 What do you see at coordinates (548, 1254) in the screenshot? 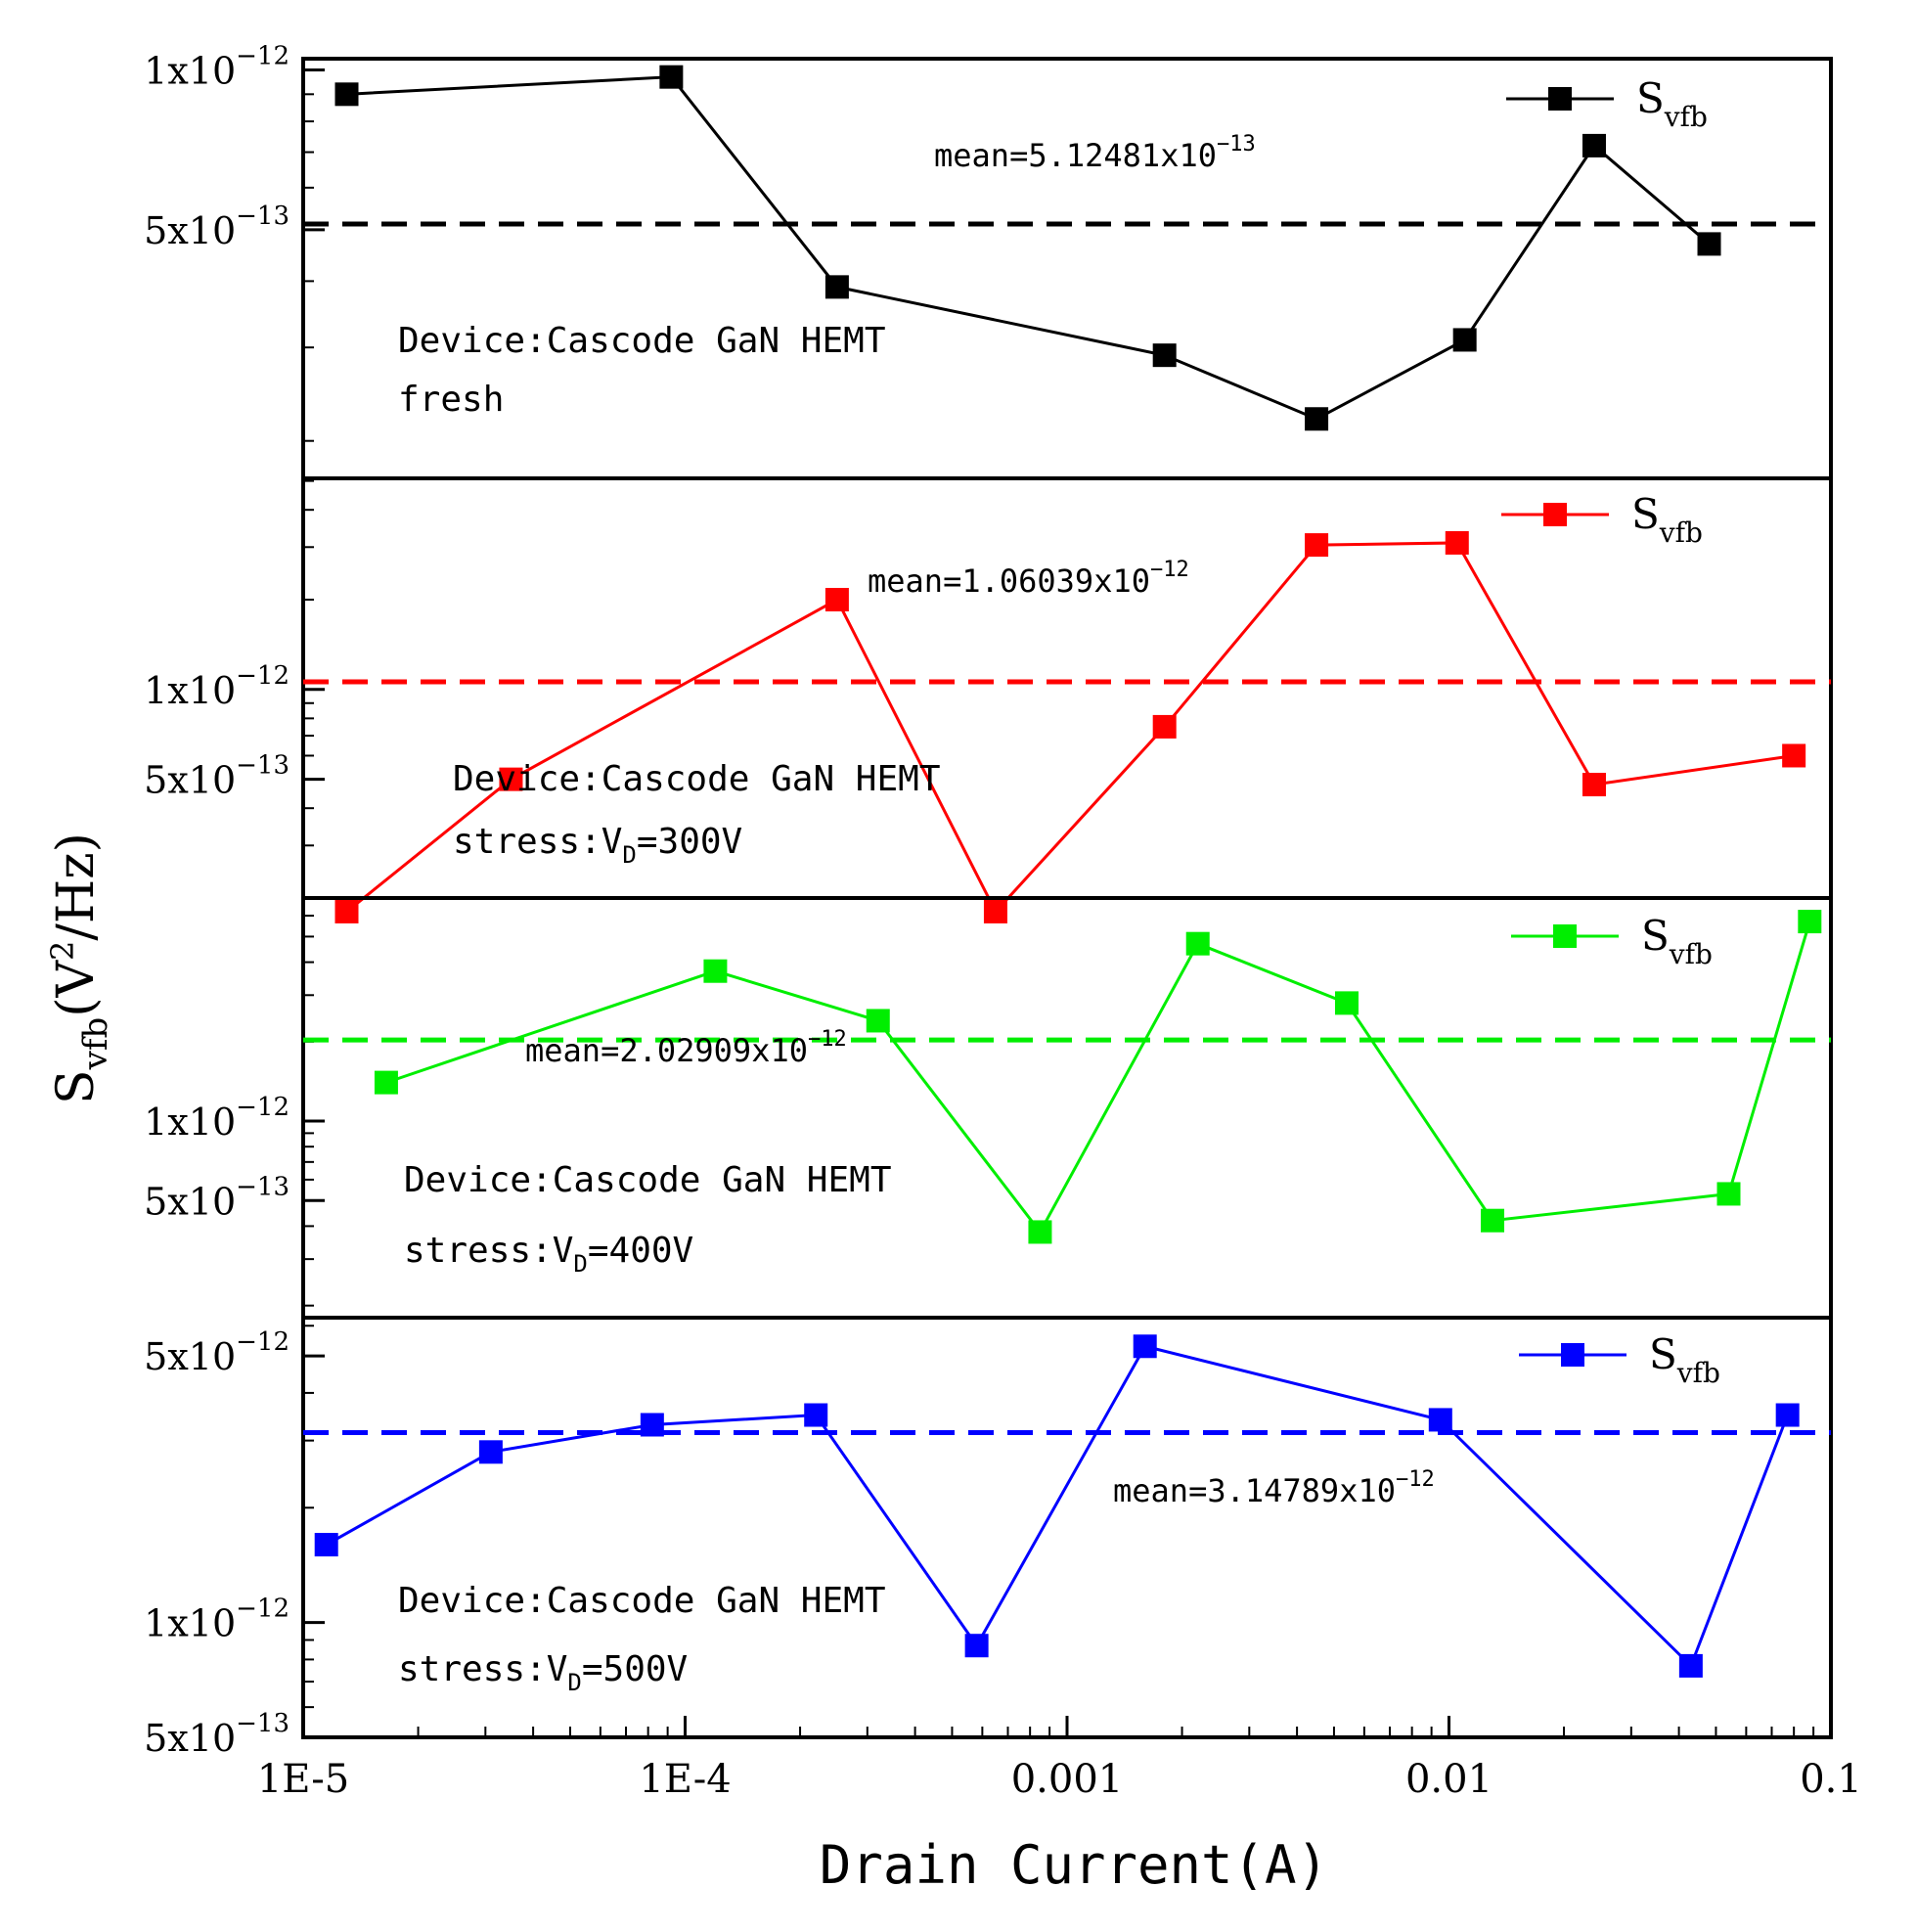
I see `stress-annotation: stress:VD=400V` at bounding box center [548, 1254].